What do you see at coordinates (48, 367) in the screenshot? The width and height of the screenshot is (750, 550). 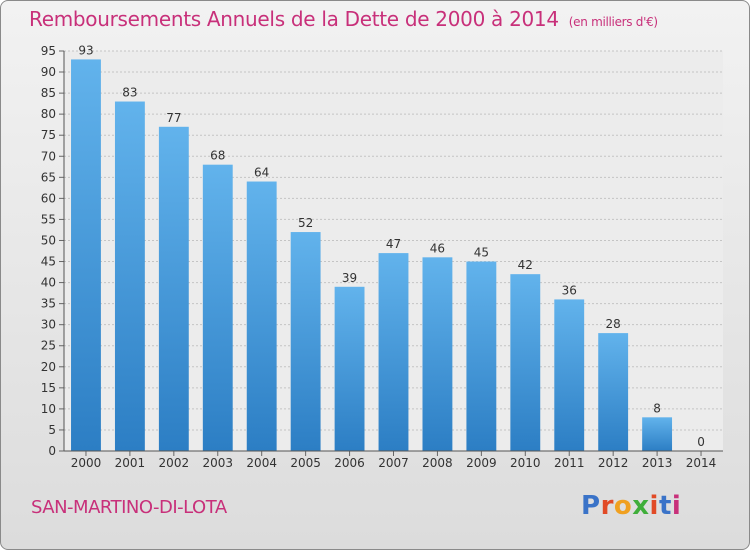 I see `y-tick-label: 20` at bounding box center [48, 367].